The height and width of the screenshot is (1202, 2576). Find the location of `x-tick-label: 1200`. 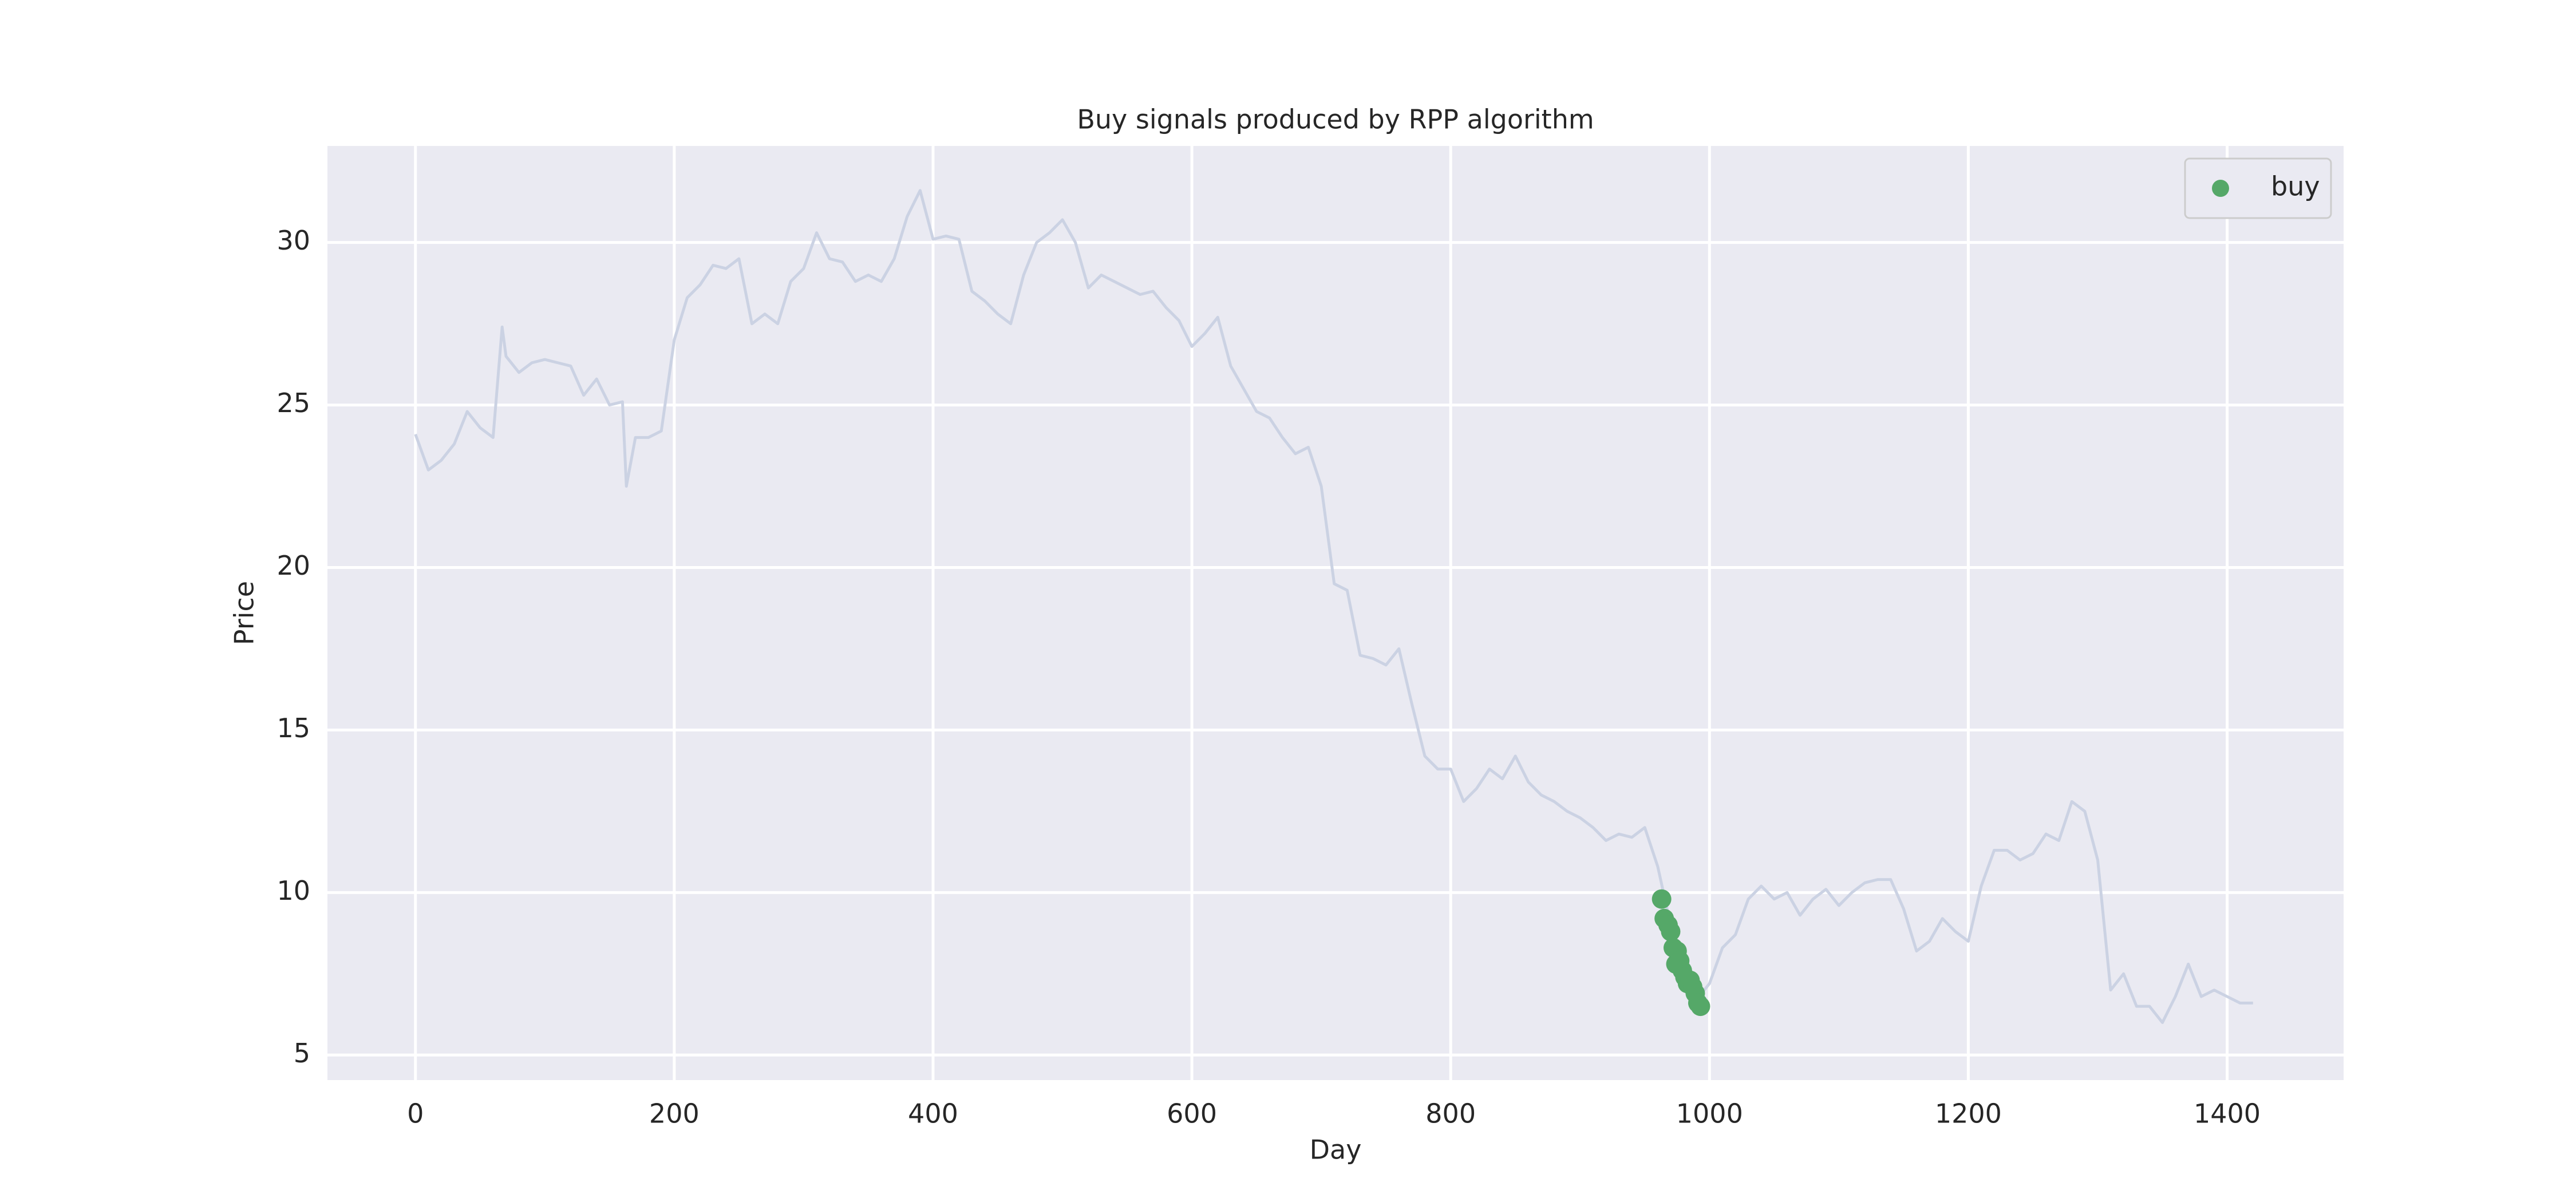

x-tick-label: 1200 is located at coordinates (1968, 1114).